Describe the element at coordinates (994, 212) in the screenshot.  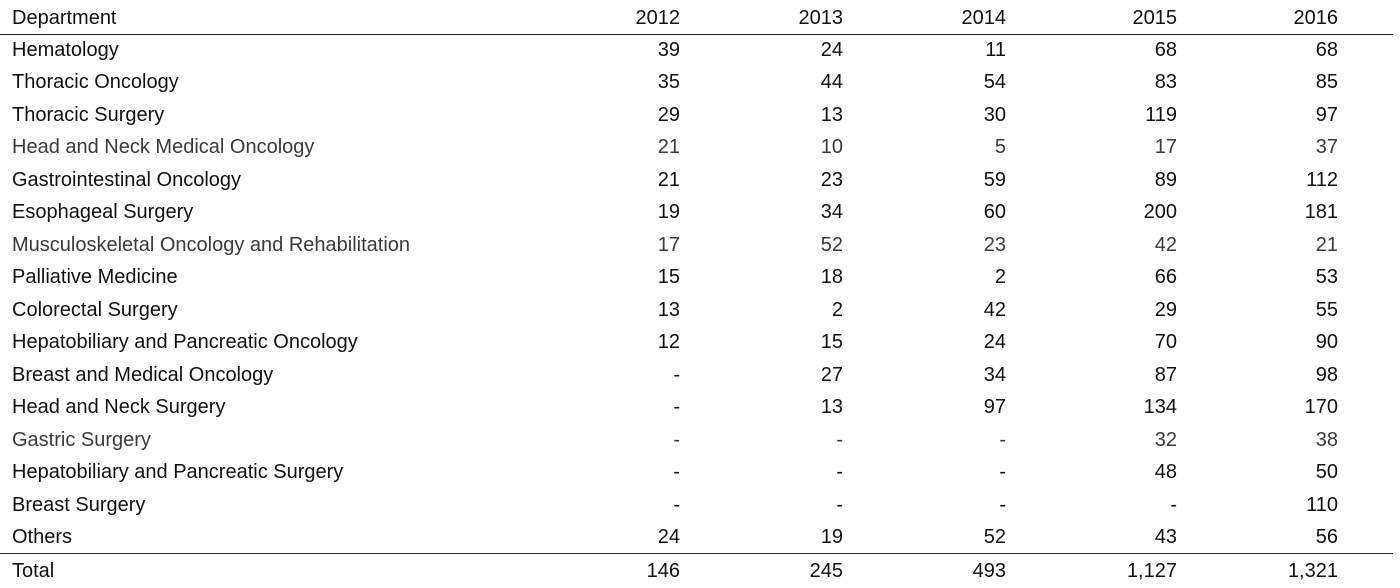
I see `row-value-2014: 60` at that location.